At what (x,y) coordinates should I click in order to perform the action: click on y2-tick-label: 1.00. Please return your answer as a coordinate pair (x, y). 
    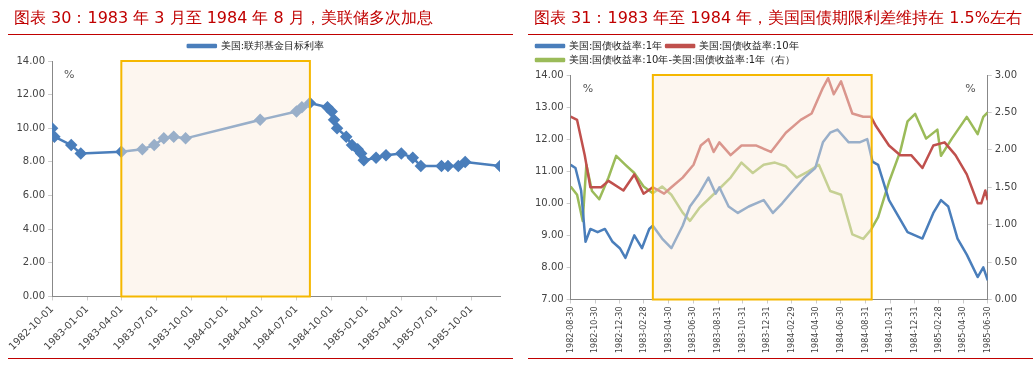
    Looking at the image, I should click on (1005, 224).